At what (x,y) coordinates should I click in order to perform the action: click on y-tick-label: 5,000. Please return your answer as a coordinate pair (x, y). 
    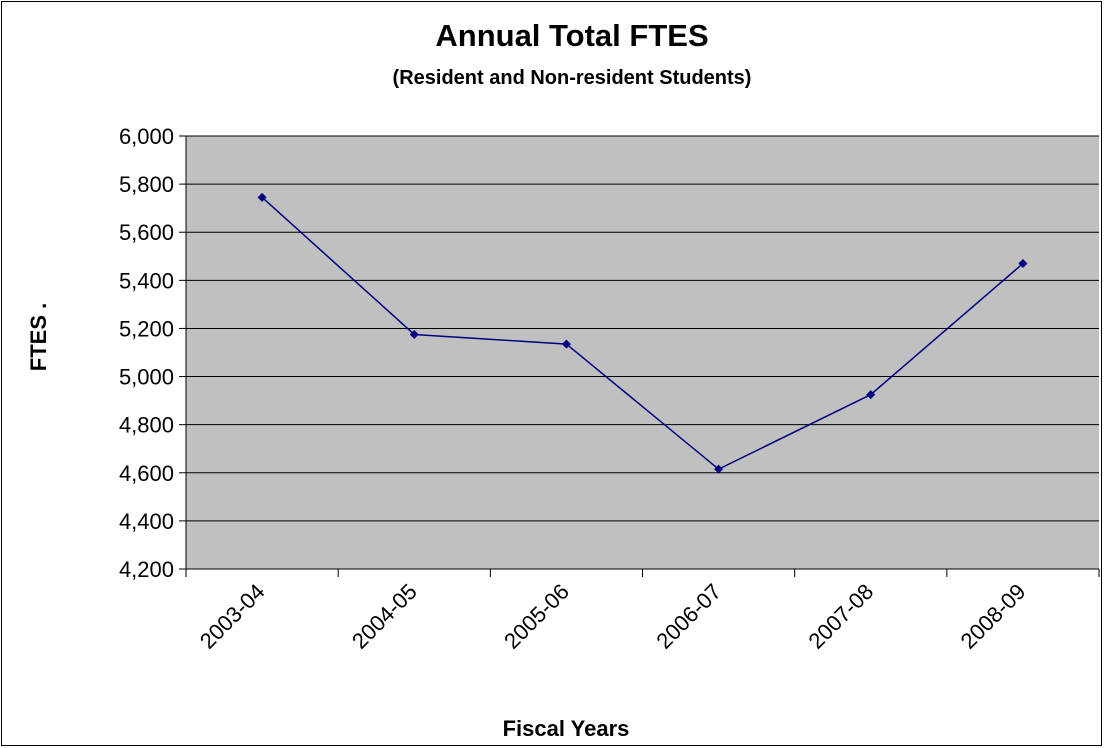
    Looking at the image, I should click on (146, 377).